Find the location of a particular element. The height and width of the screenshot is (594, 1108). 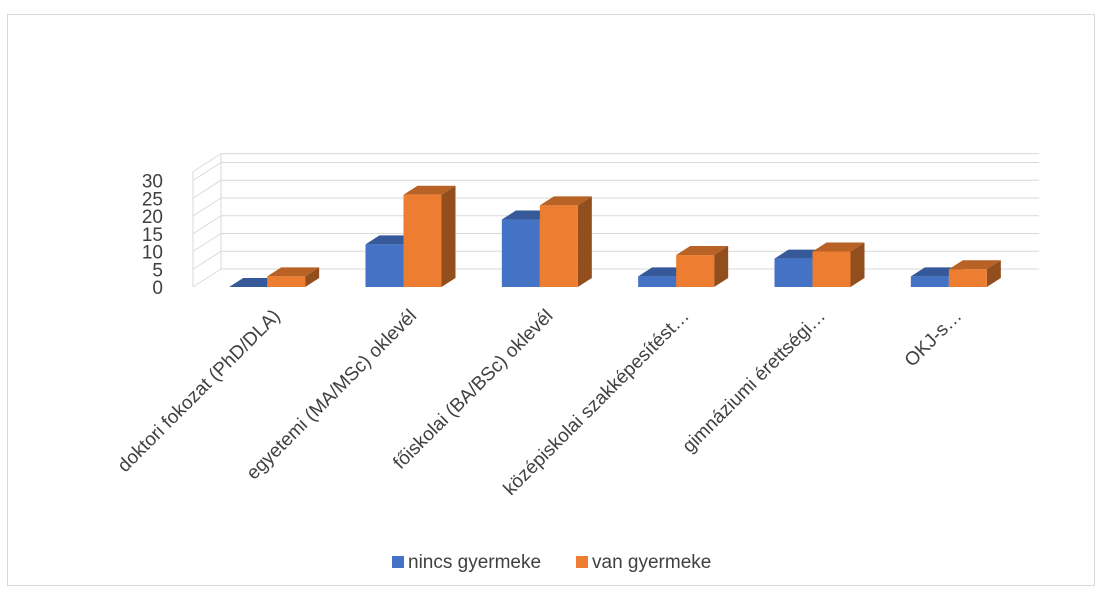

chart-walls is located at coordinates (207, 220).